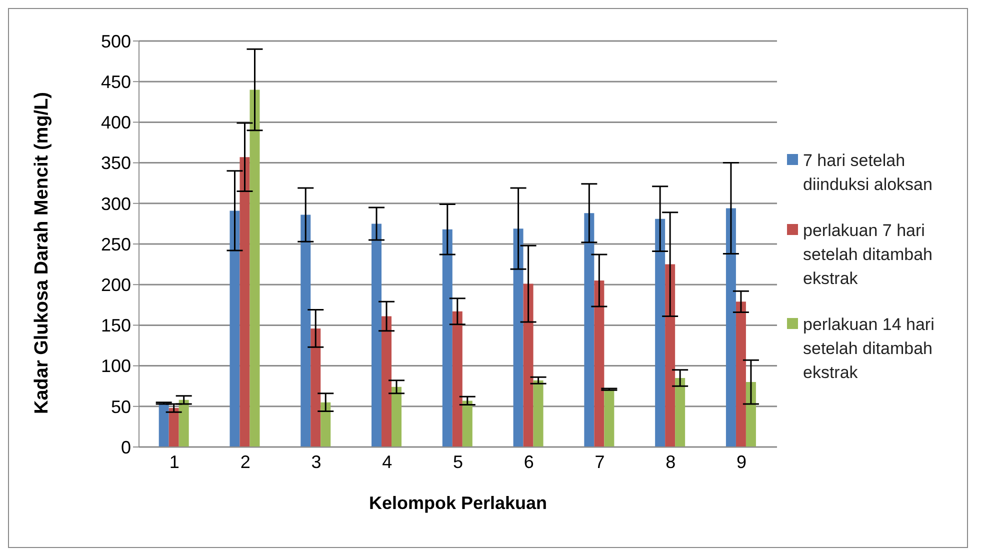  What do you see at coordinates (245, 462) in the screenshot?
I see `x-tick-label: 2` at bounding box center [245, 462].